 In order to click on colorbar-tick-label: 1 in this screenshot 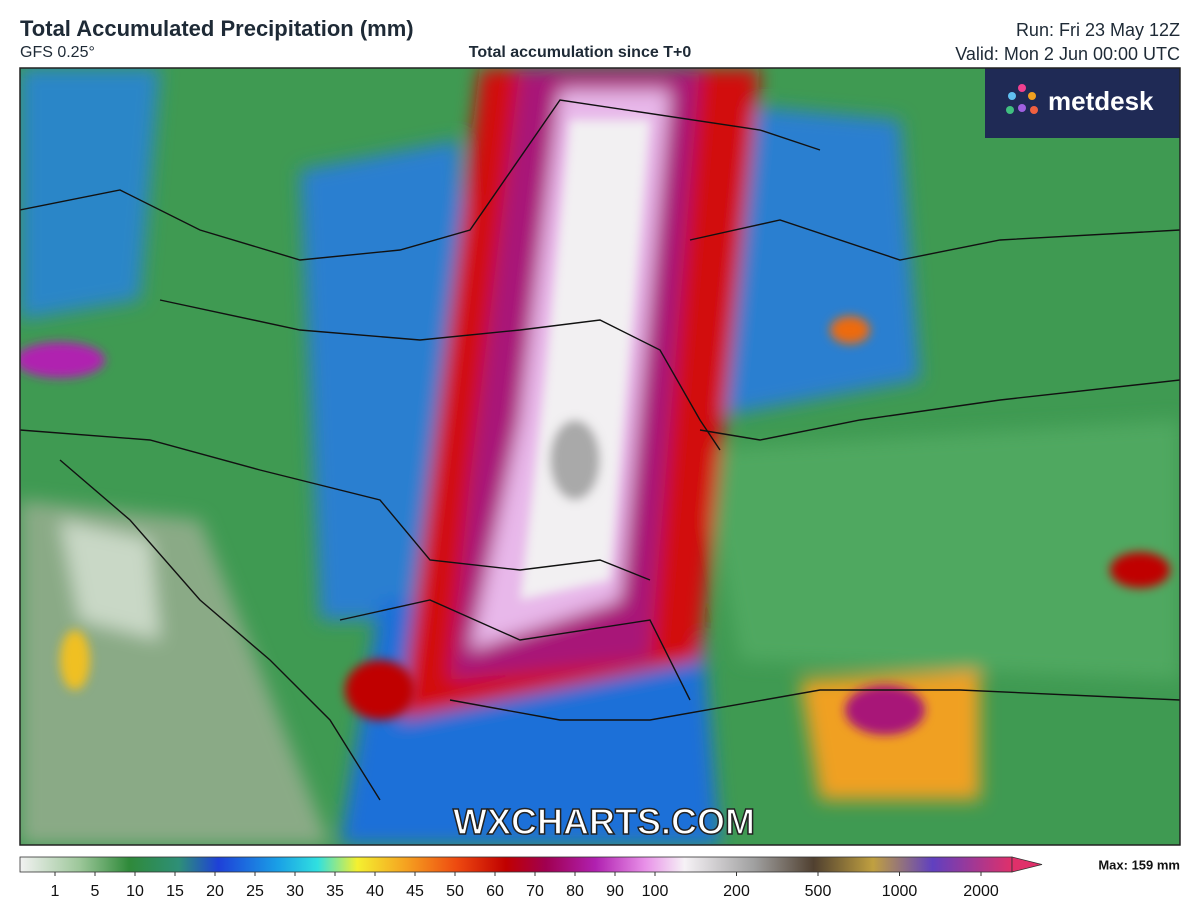, I will do `click(55, 891)`.